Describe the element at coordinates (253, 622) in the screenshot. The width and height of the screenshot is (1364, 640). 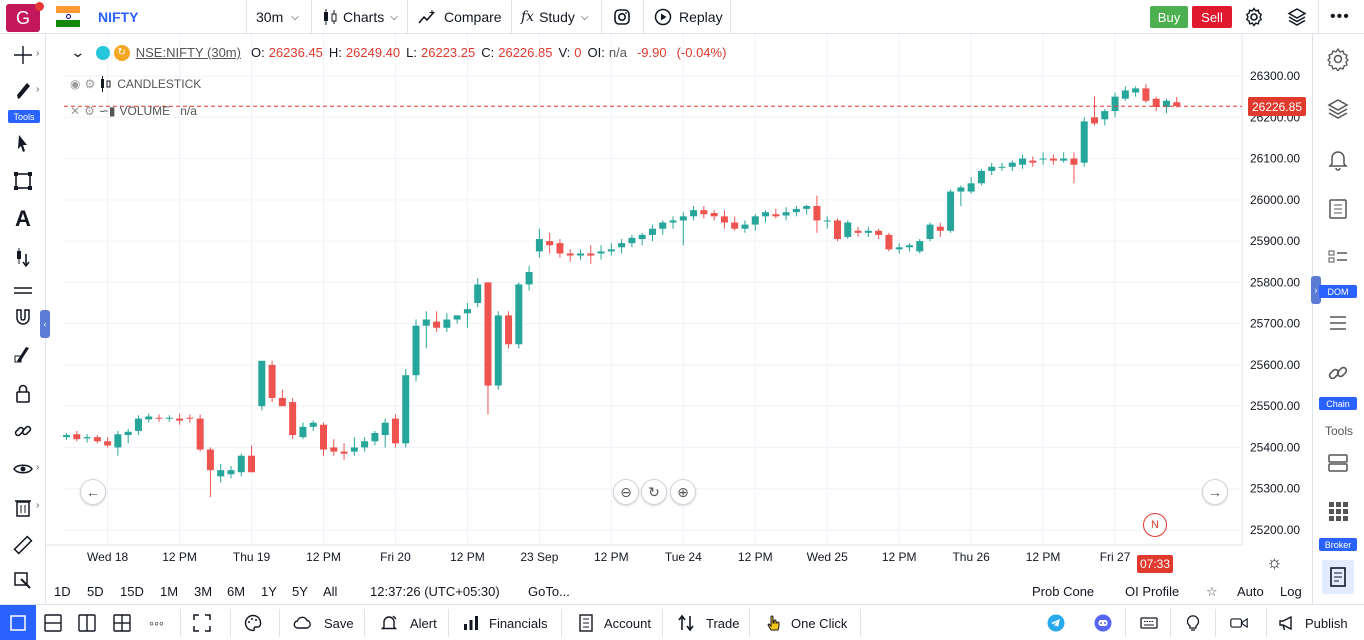
I see `palette-icon` at that location.